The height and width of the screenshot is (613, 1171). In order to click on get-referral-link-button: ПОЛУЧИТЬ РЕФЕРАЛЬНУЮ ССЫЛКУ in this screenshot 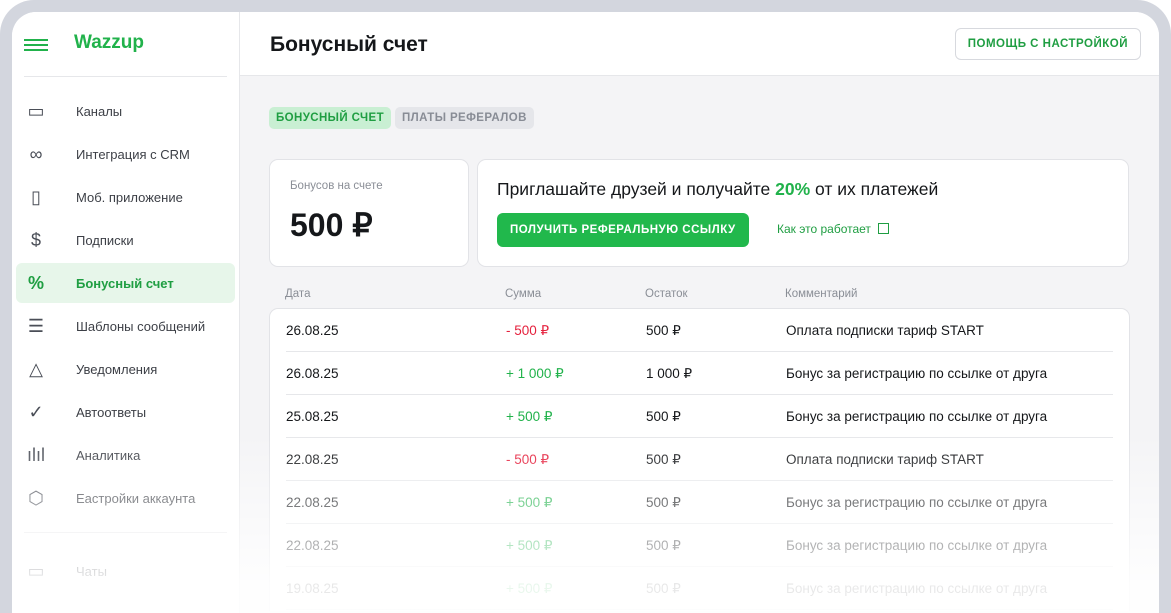, I will do `click(623, 230)`.